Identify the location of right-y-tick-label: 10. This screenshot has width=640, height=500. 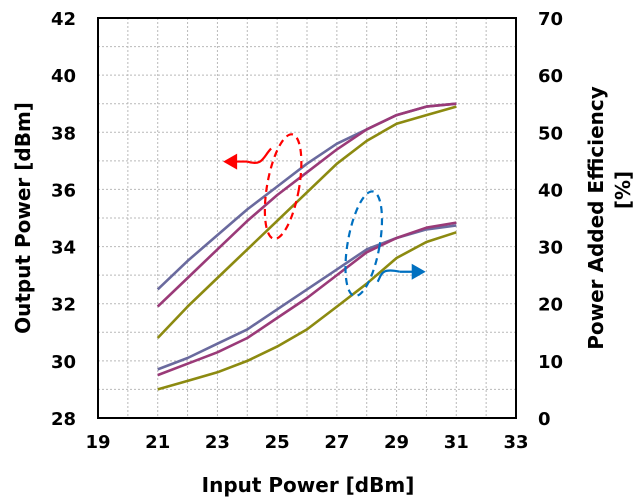
(550, 362).